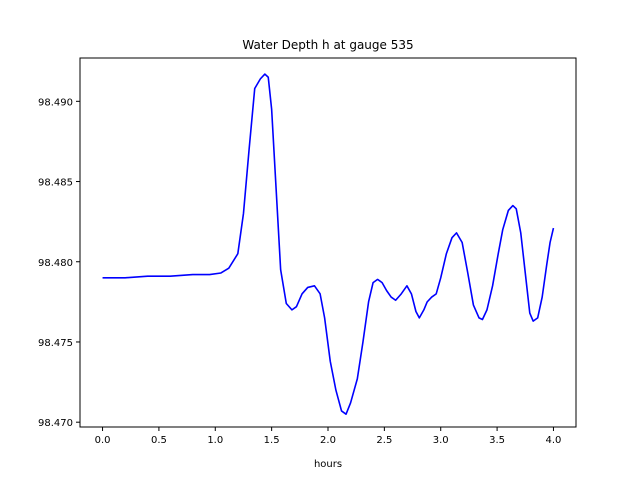 The height and width of the screenshot is (480, 640). I want to click on x-tick-label: 0.5, so click(159, 440).